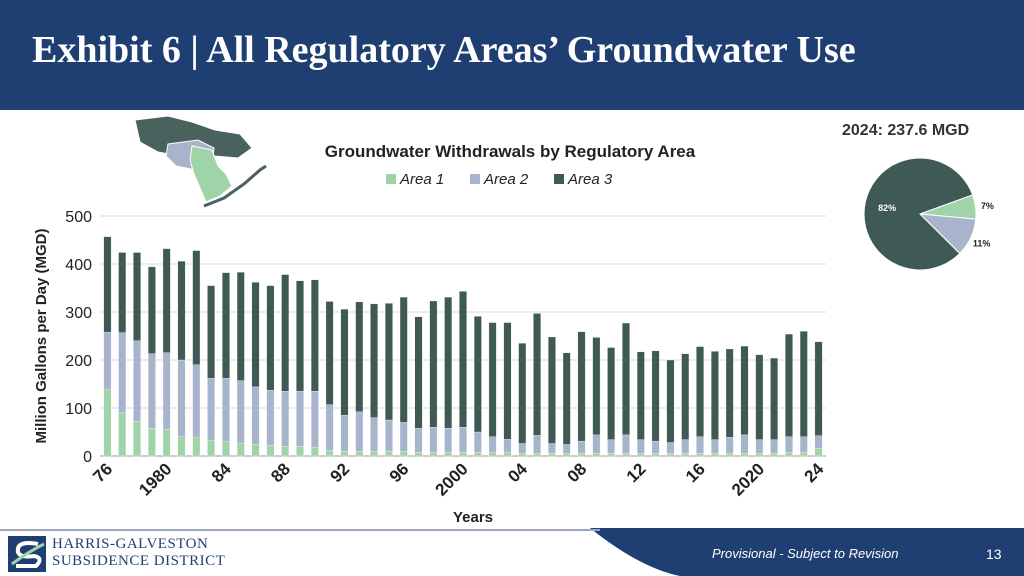  What do you see at coordinates (906, 130) in the screenshot?
I see `pie-chart-title: 2024: 237.6 MGD` at bounding box center [906, 130].